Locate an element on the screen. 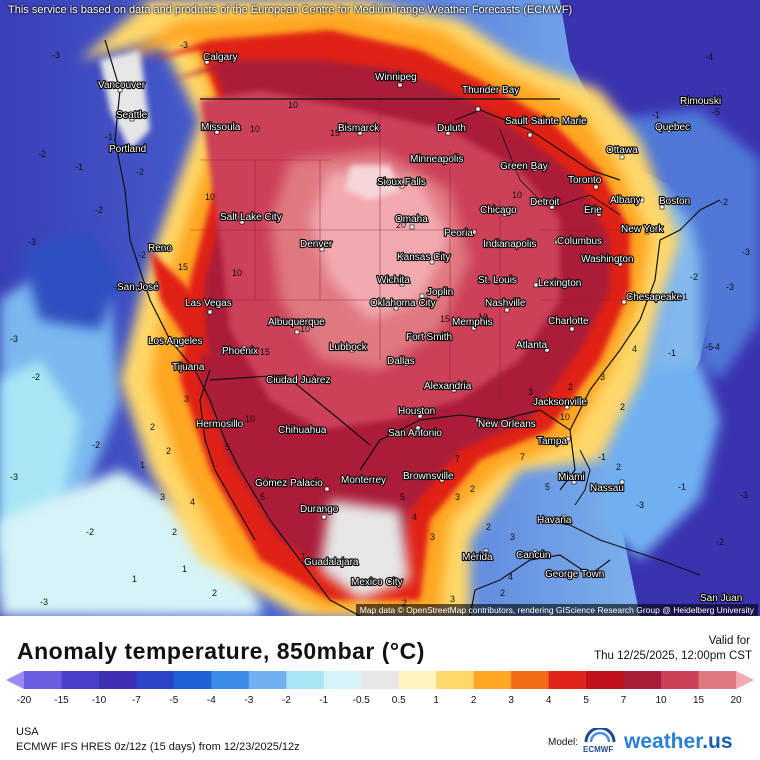 Image resolution: width=760 pixels, height=760 pixels. city-marker: Charlotte is located at coordinates (568, 323).